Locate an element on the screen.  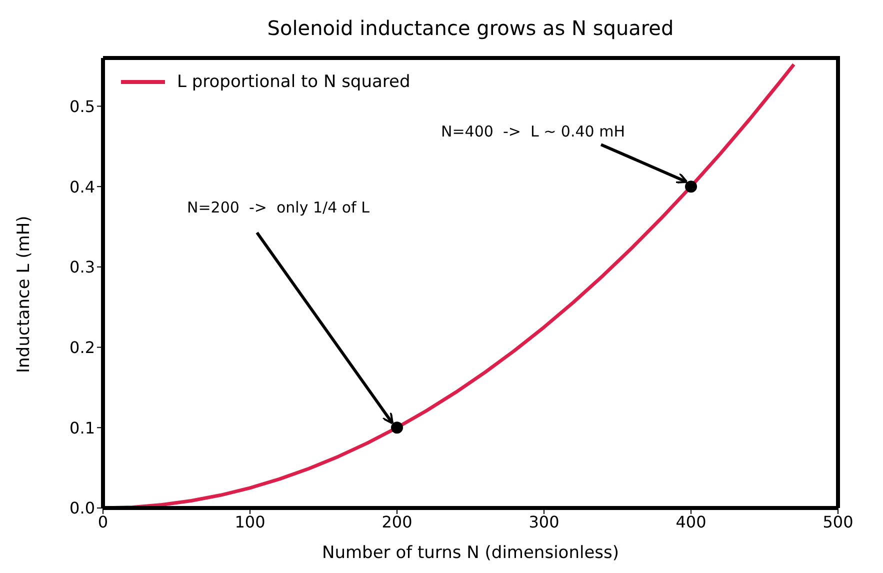
y-tick-label: 0.2 is located at coordinates (82, 347).